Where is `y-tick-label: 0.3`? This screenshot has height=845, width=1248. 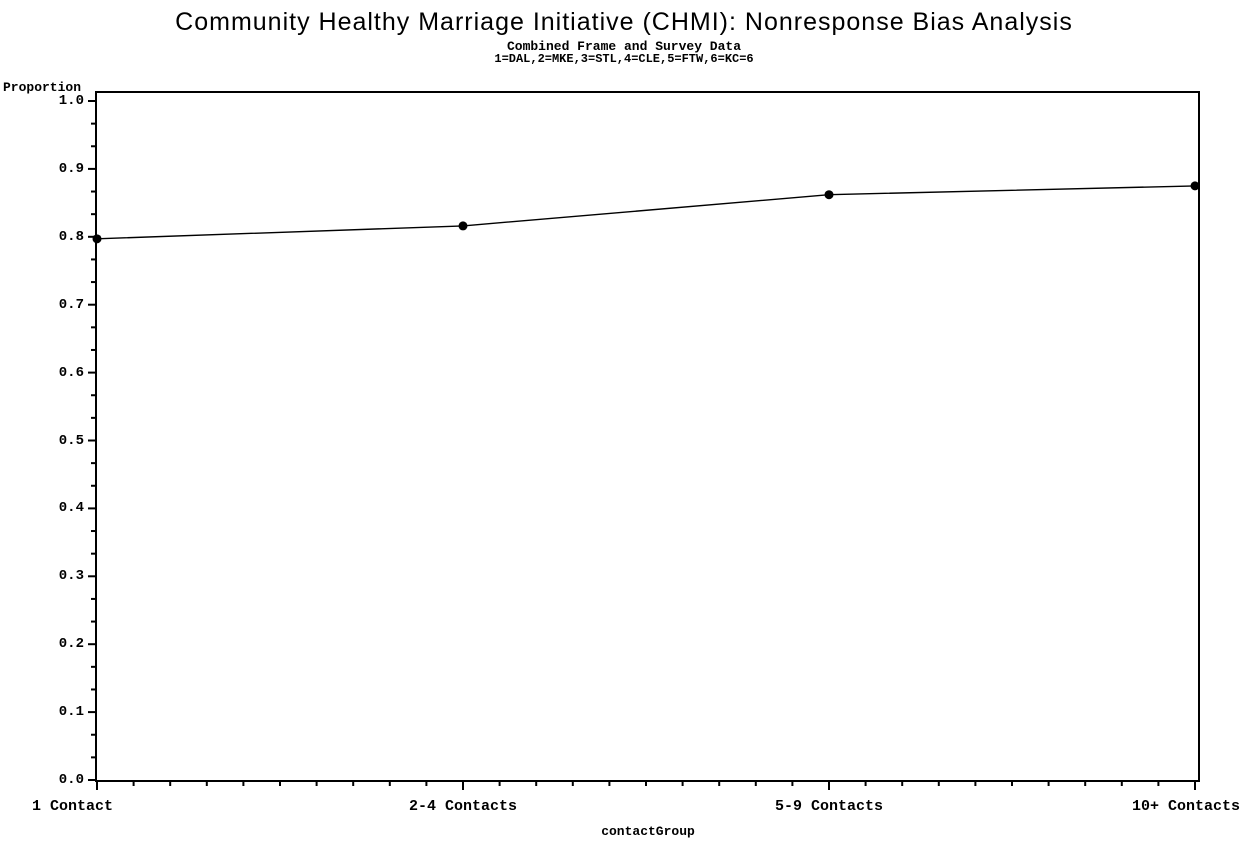
y-tick-label: 0.3 is located at coordinates (71, 576).